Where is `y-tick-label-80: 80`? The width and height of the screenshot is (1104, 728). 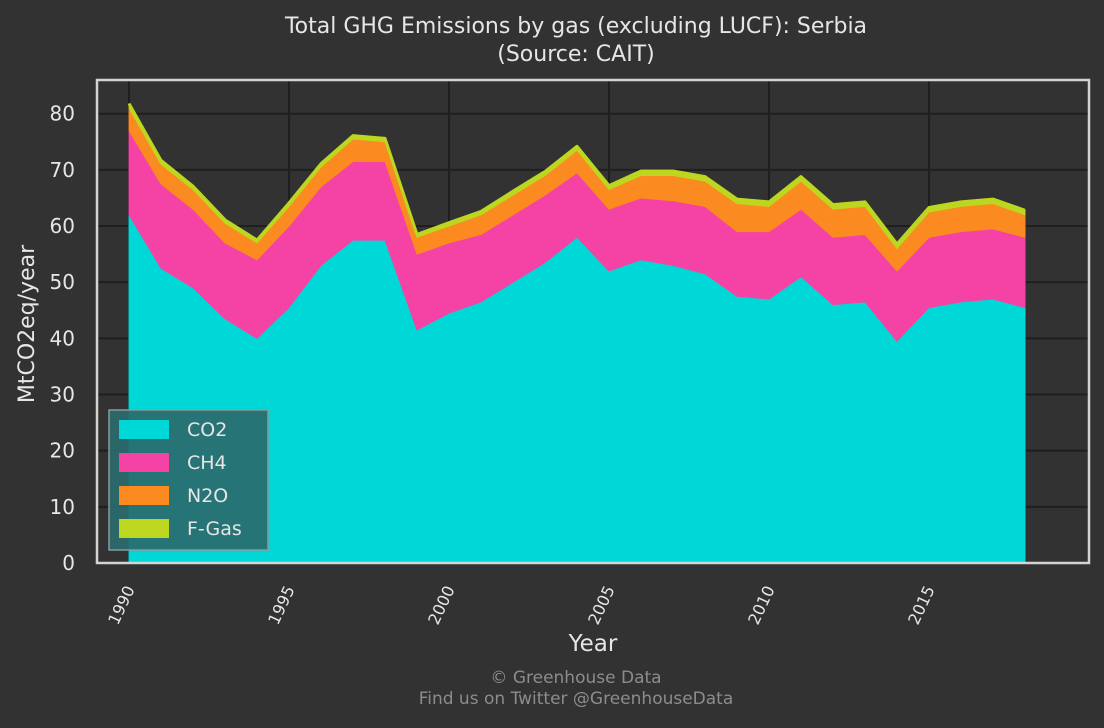 y-tick-label-80: 80 is located at coordinates (62, 114).